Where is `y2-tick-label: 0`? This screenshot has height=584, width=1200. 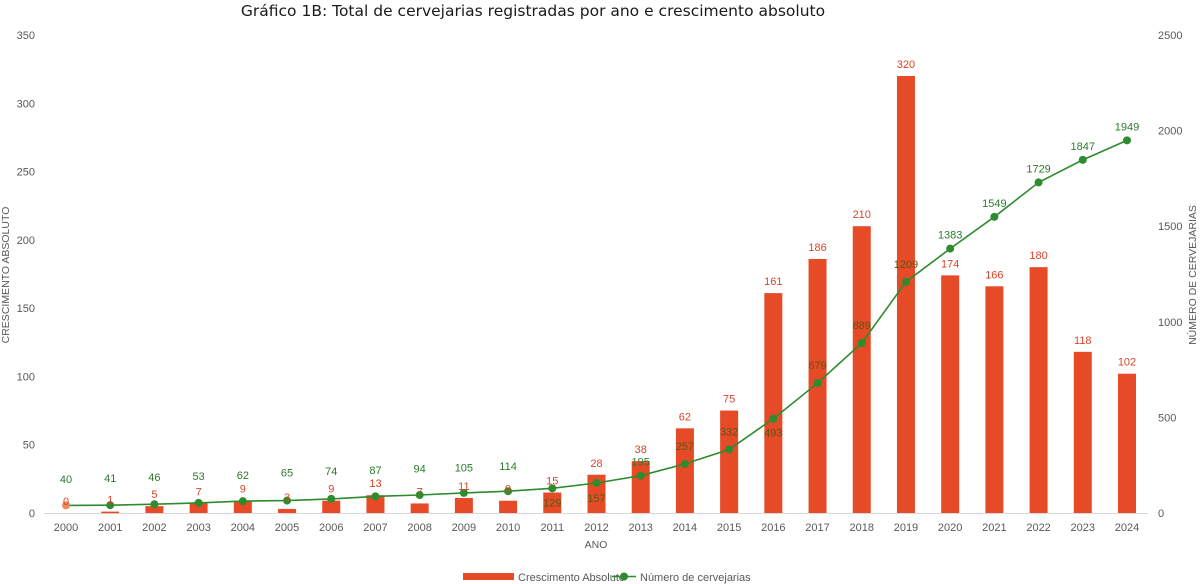
y2-tick-label: 0 is located at coordinates (1161, 514).